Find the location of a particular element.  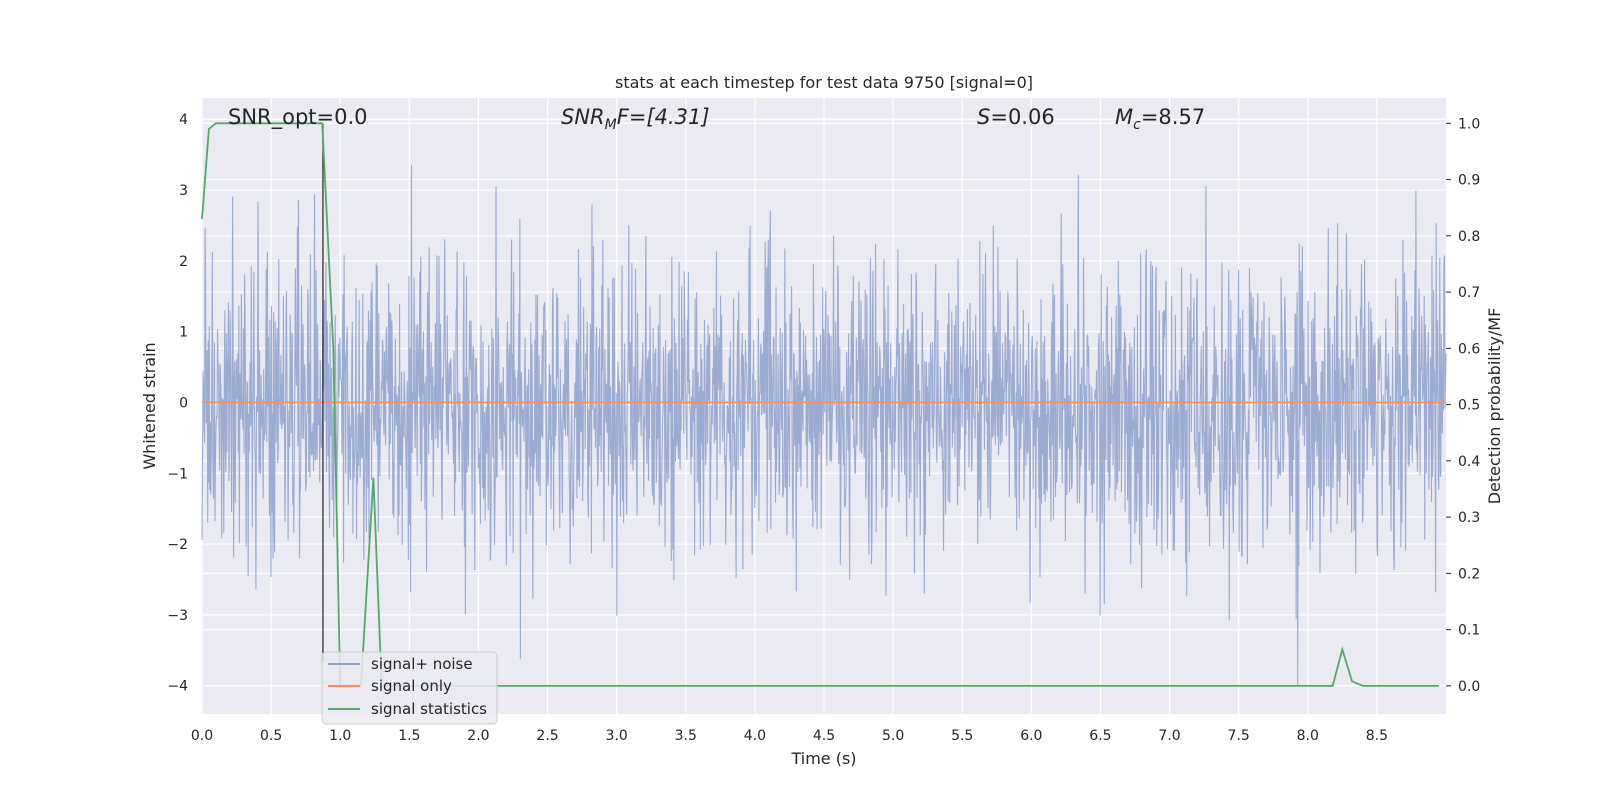

y-left-tick-label: −3 is located at coordinates (177, 616).